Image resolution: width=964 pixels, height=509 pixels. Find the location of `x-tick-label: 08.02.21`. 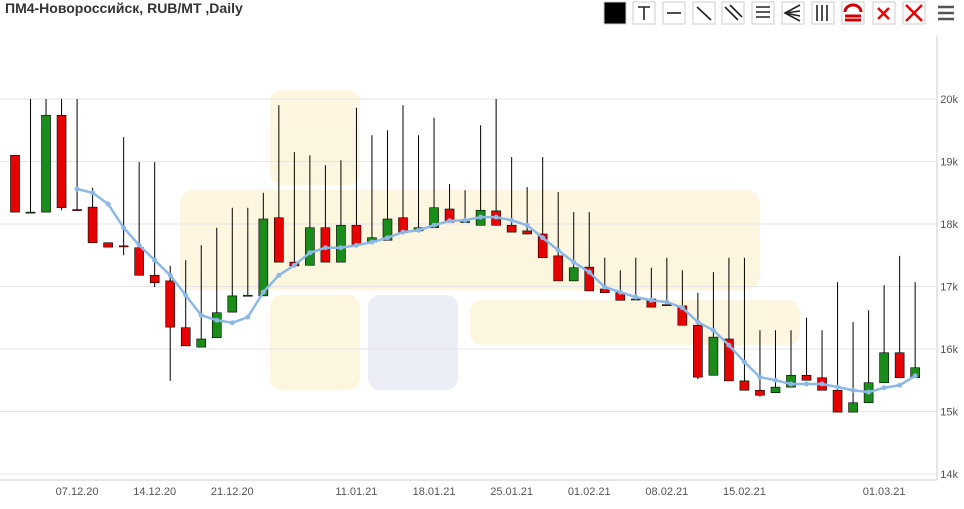

x-tick-label: 08.02.21 is located at coordinates (666, 492).